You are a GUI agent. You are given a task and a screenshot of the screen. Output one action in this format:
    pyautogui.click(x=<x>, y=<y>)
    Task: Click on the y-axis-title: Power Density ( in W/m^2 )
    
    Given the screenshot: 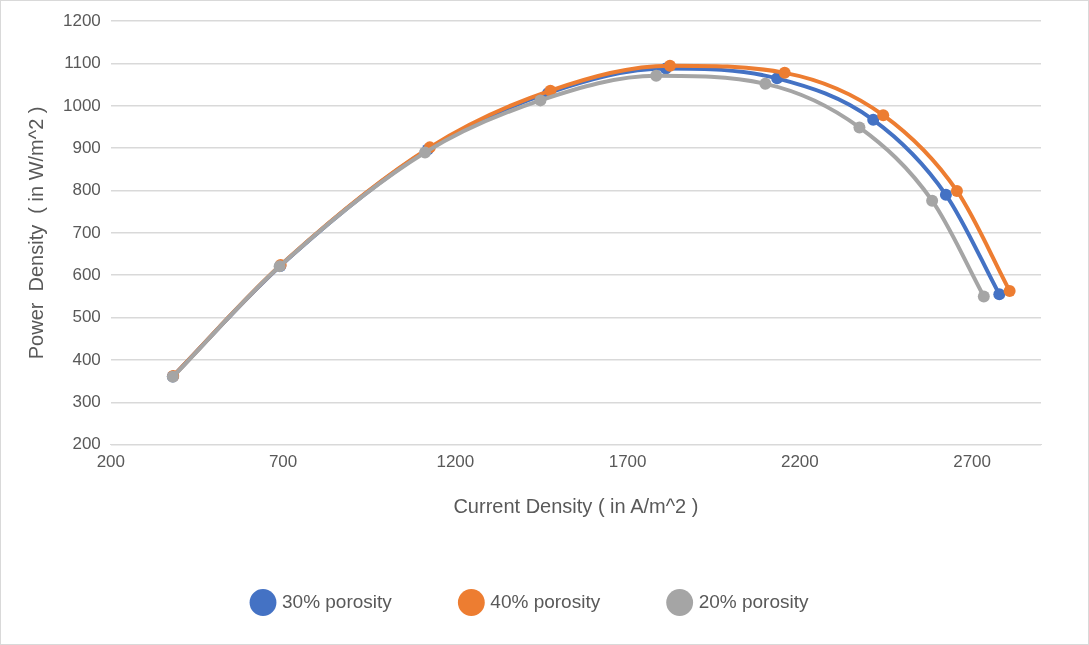 What is the action you would take?
    pyautogui.click(x=35, y=233)
    